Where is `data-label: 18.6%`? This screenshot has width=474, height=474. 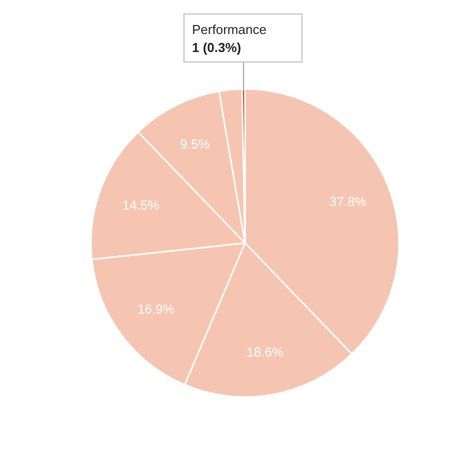
data-label: 18.6% is located at coordinates (265, 352).